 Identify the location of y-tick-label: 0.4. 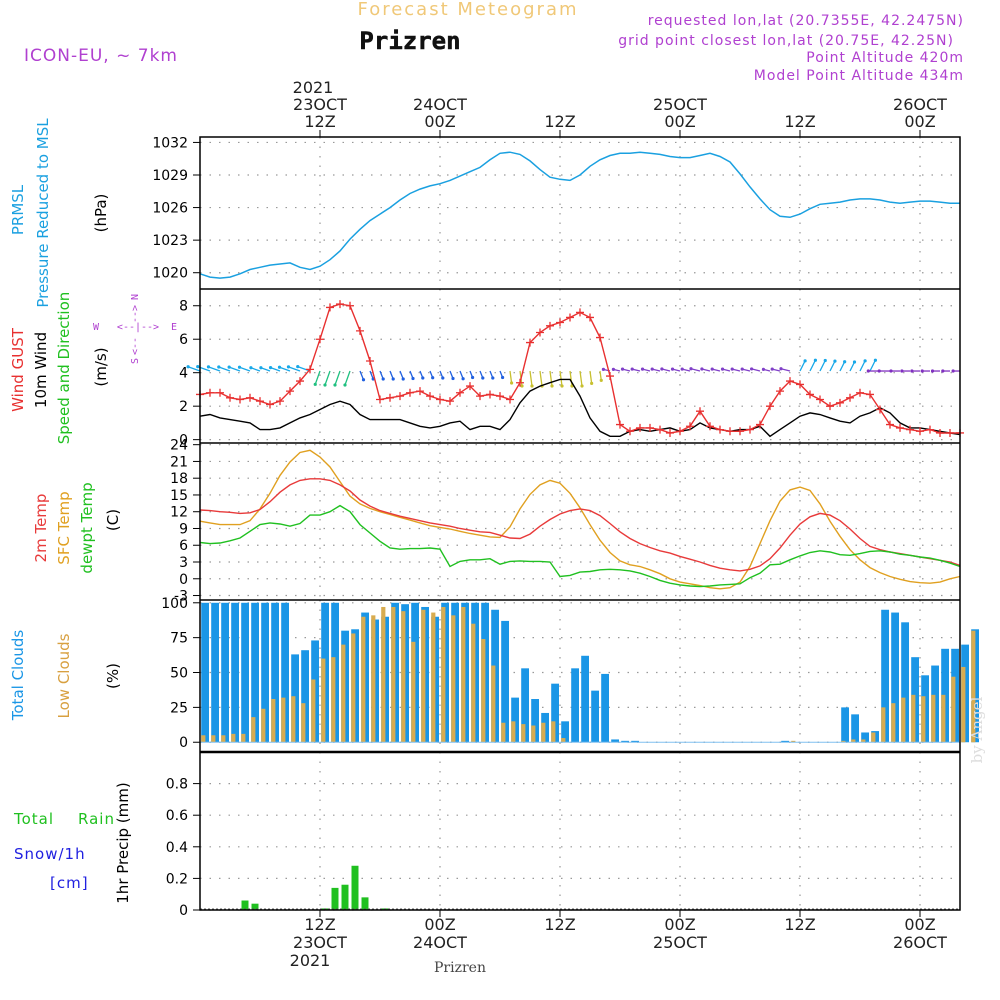
(177, 848).